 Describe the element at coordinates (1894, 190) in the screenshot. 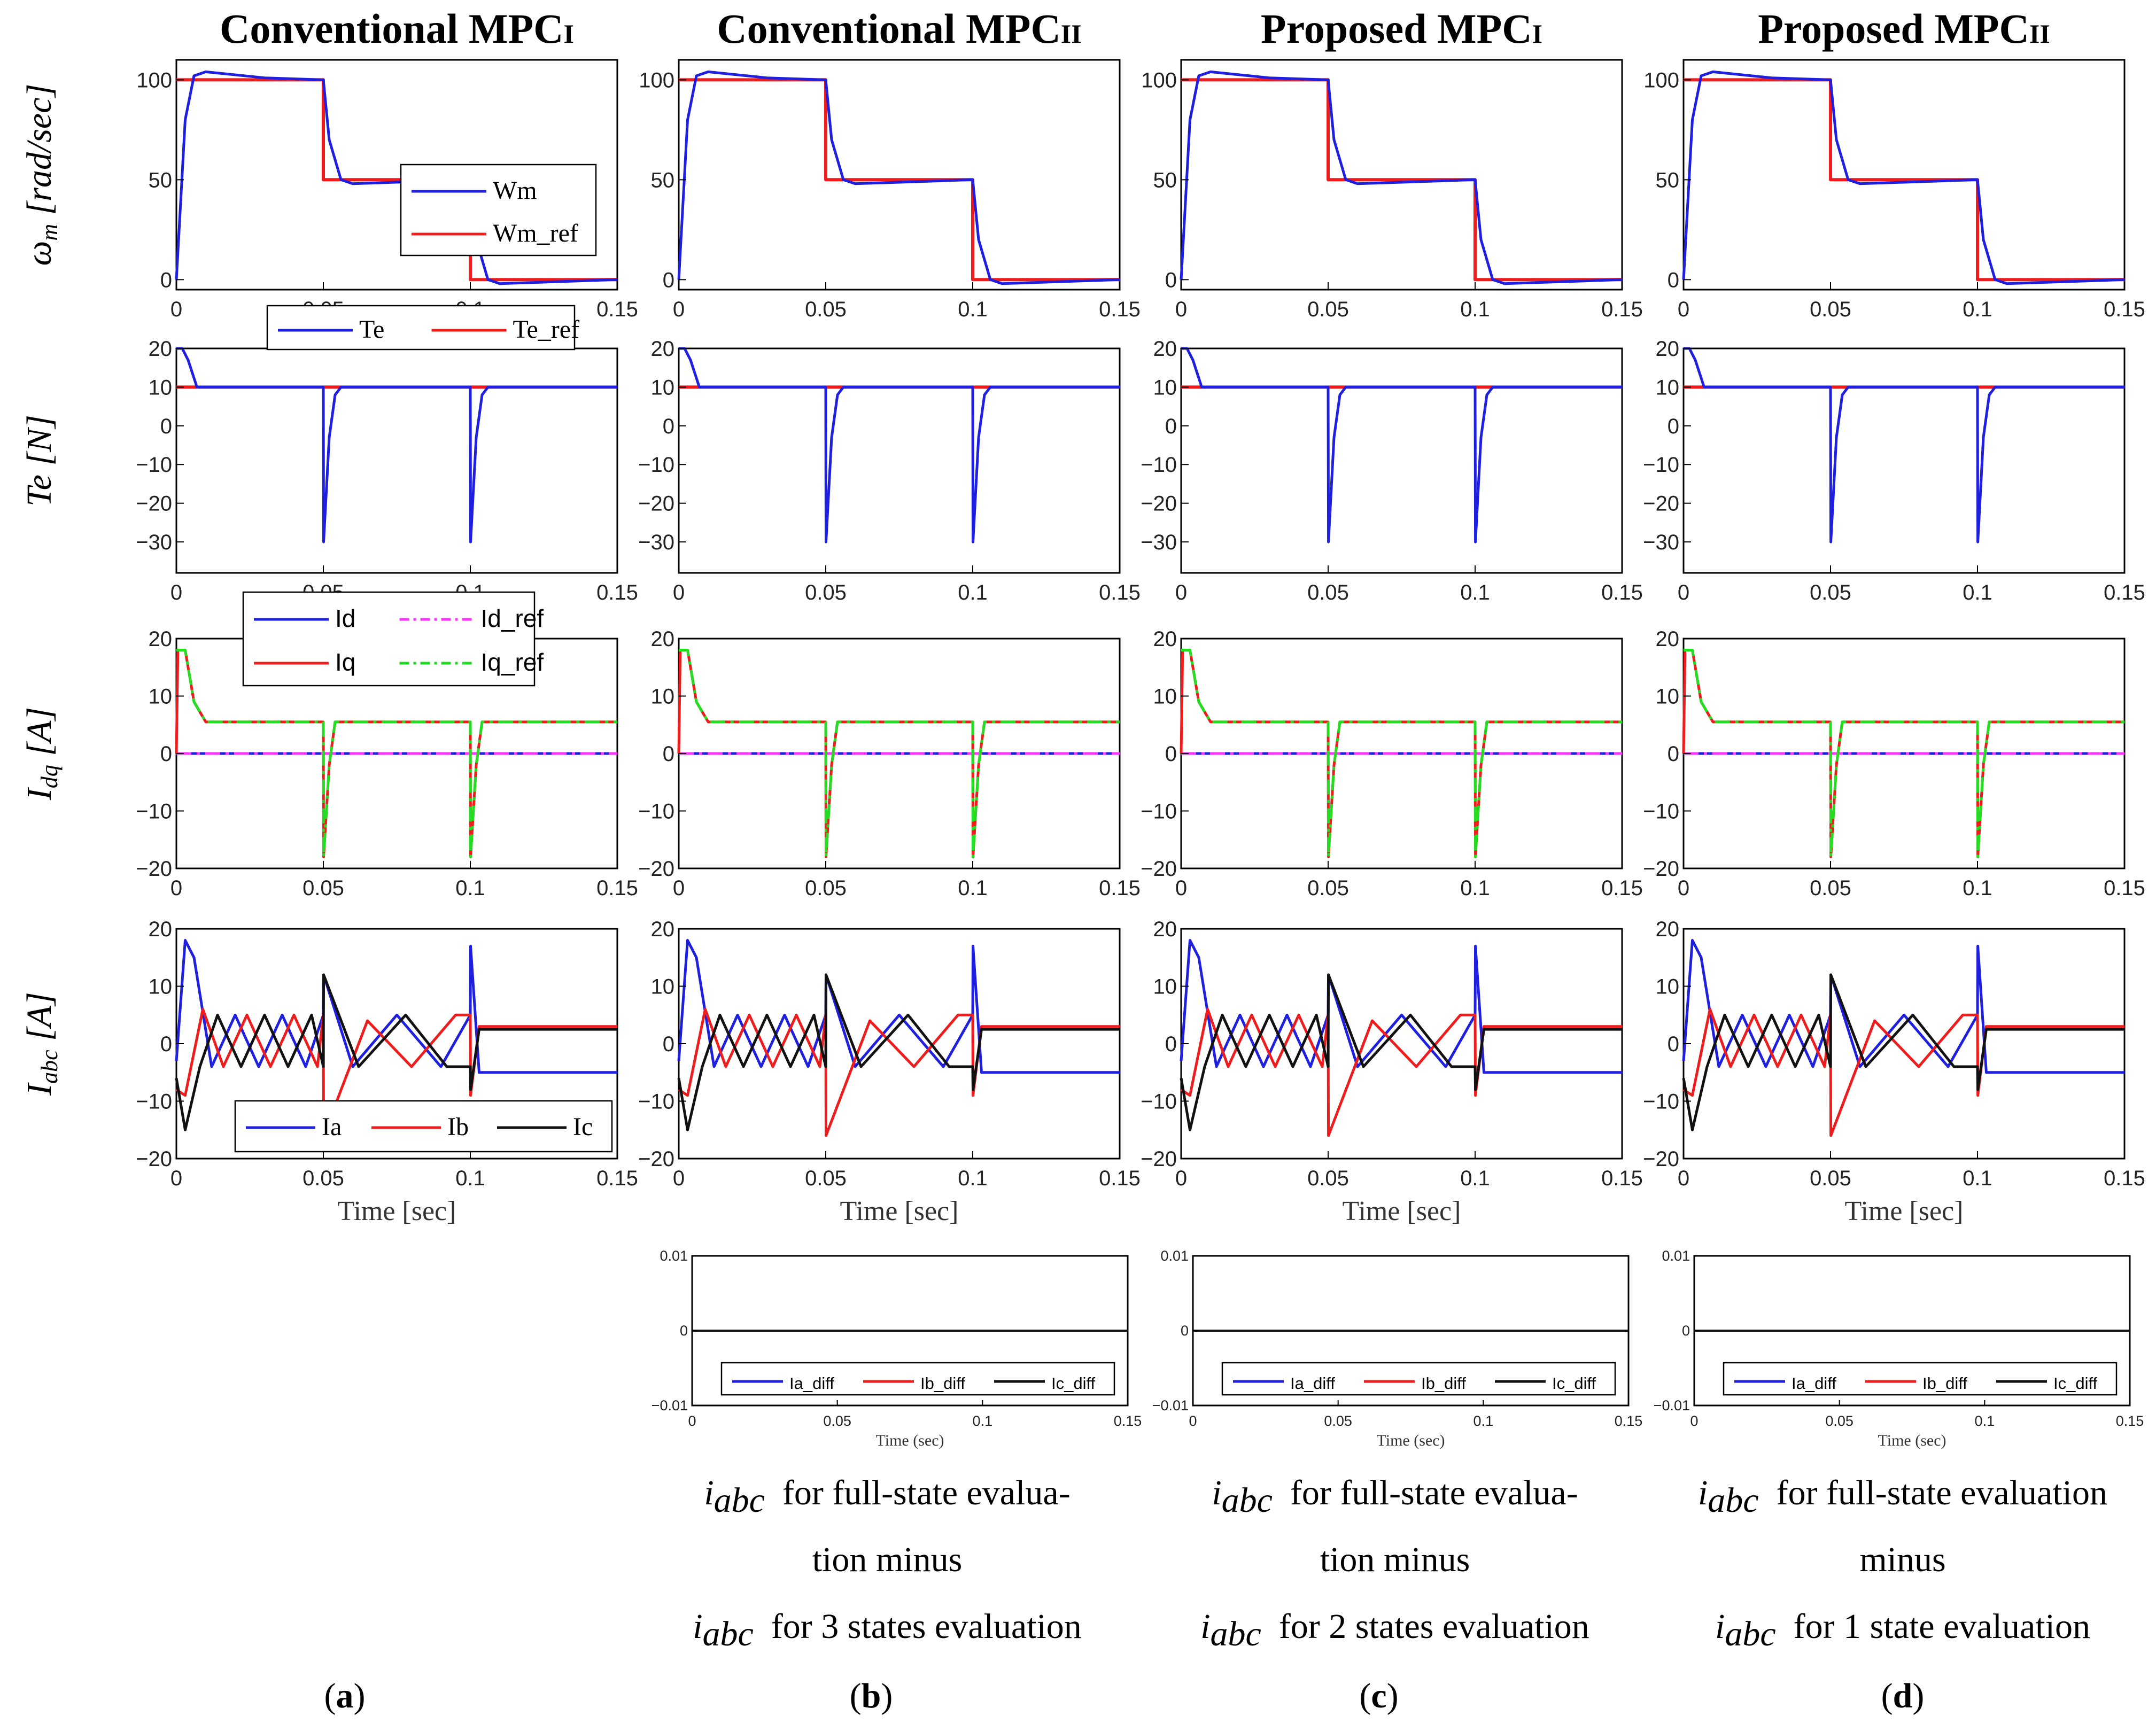

I see `plot-speed-3: 0 0.05 0.1 0.15 0 50 100` at that location.